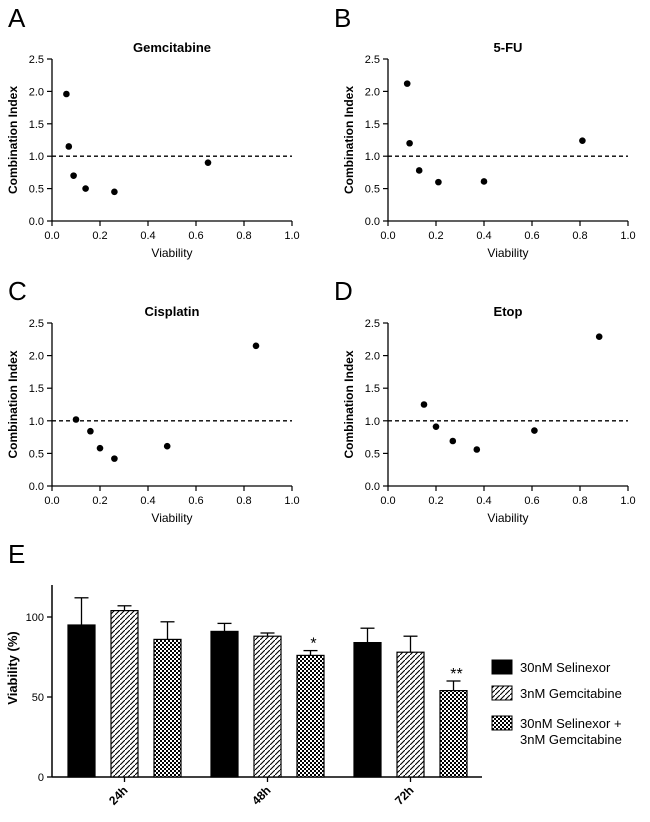  I want to click on significance-marker: *, so click(313, 644).